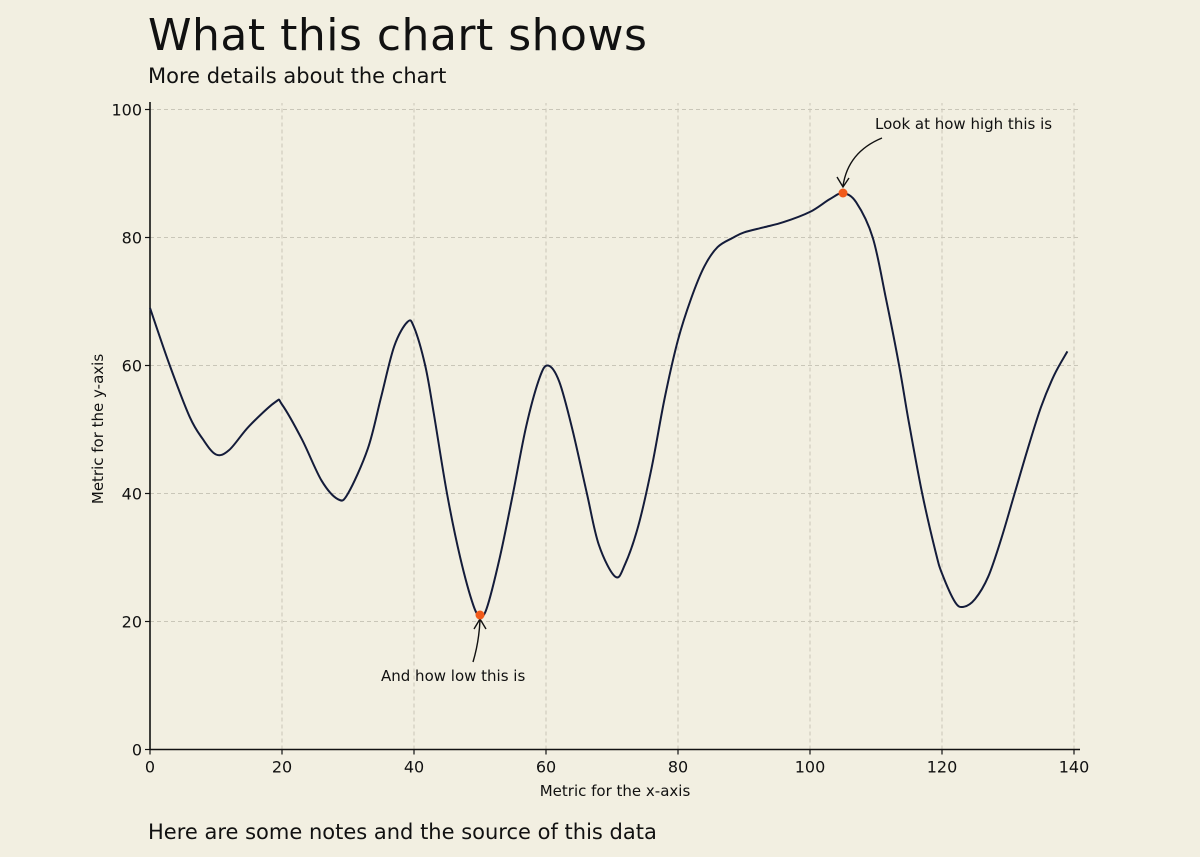 The height and width of the screenshot is (857, 1200). What do you see at coordinates (132, 366) in the screenshot?
I see `y-tick-label: 60` at bounding box center [132, 366].